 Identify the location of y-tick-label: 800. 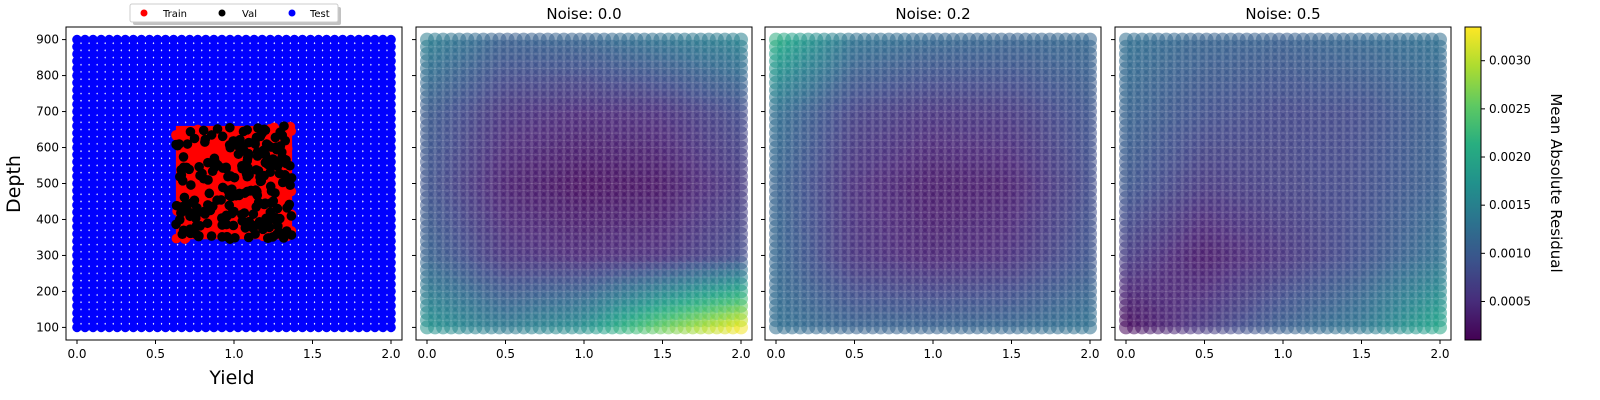
(47, 76).